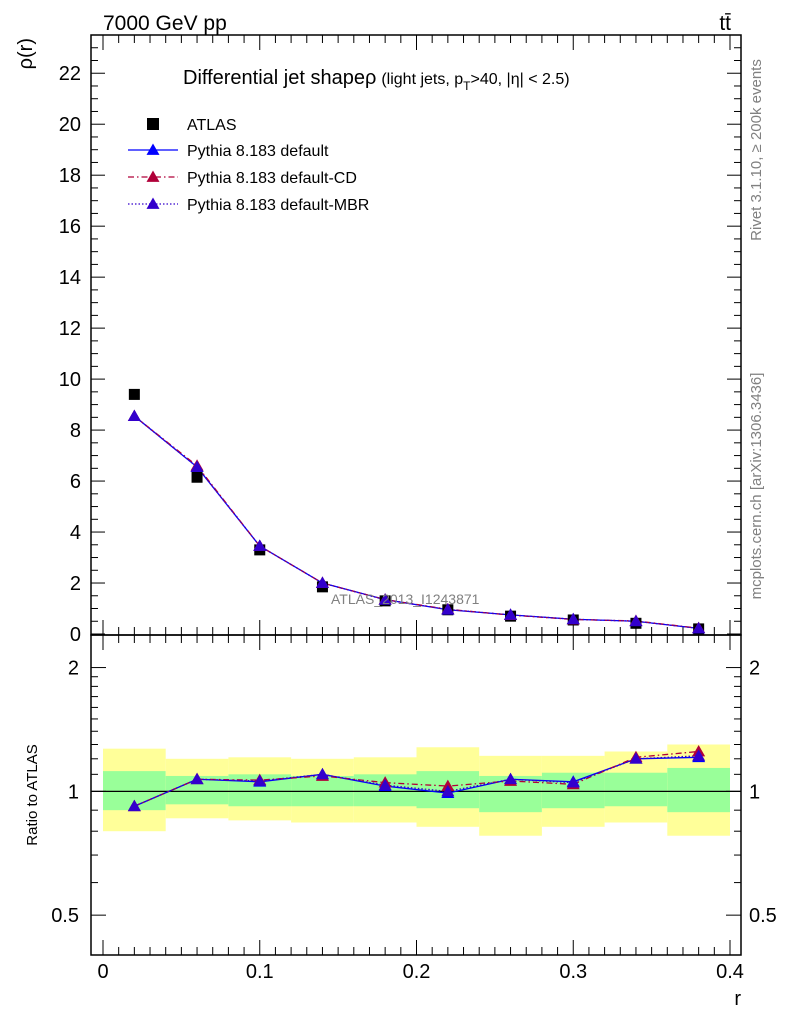 This screenshot has width=786, height=1024. Describe the element at coordinates (73, 669) in the screenshot. I see `ratio-y-tick-label-left: 2` at that location.